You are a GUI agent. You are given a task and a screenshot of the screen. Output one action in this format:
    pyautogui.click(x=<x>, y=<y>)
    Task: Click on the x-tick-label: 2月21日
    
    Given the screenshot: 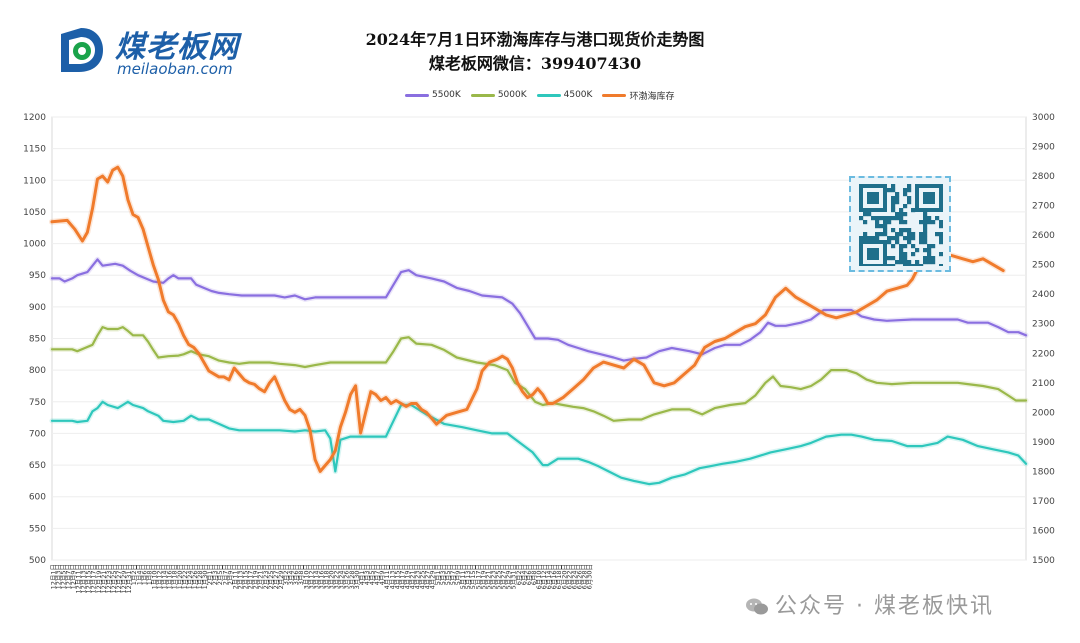 What is the action you would take?
    pyautogui.click(x=261, y=576)
    